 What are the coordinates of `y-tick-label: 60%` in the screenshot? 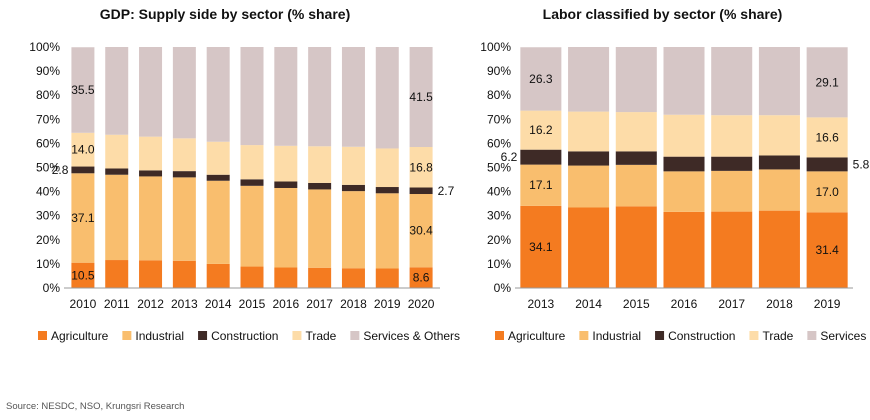 It's located at (48, 143).